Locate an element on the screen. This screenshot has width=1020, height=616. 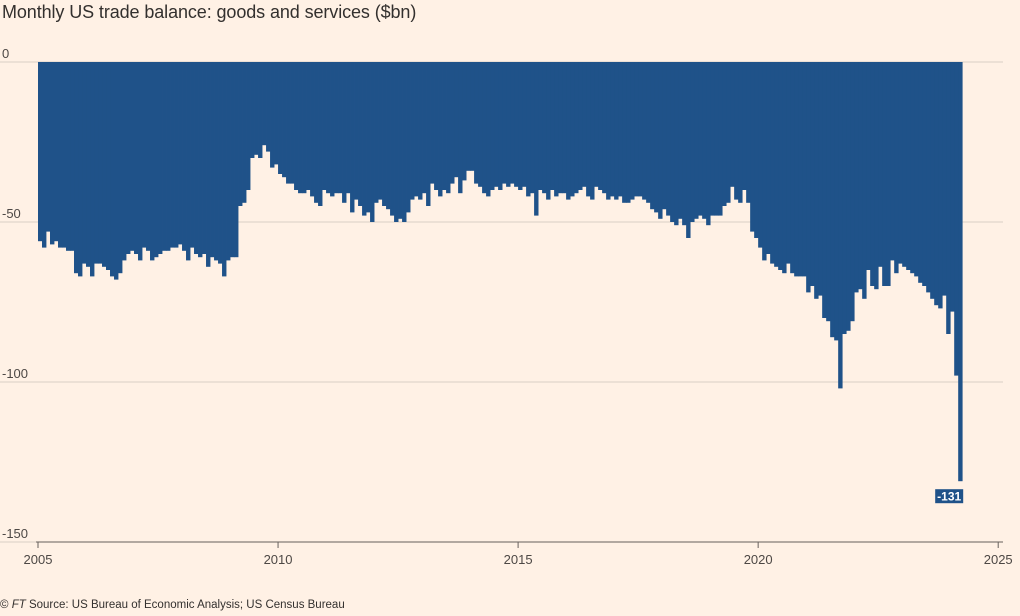
x-tick-label: 2005 is located at coordinates (38, 559).